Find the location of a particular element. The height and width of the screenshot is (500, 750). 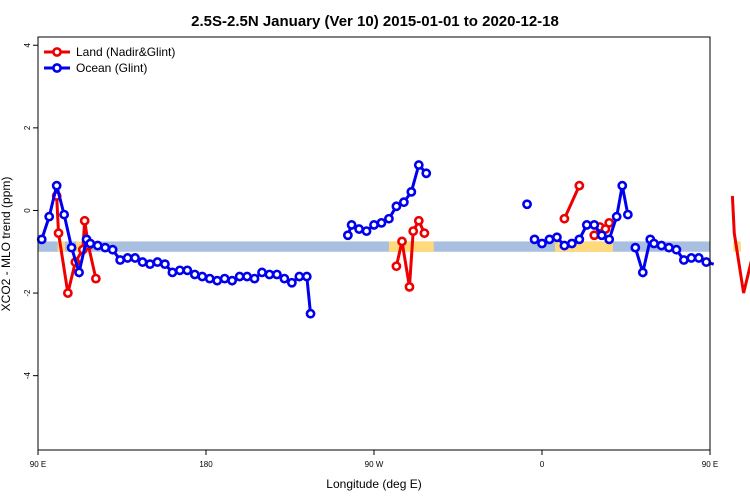

x-axis-label: Longitude (deg E) is located at coordinates (373, 484).